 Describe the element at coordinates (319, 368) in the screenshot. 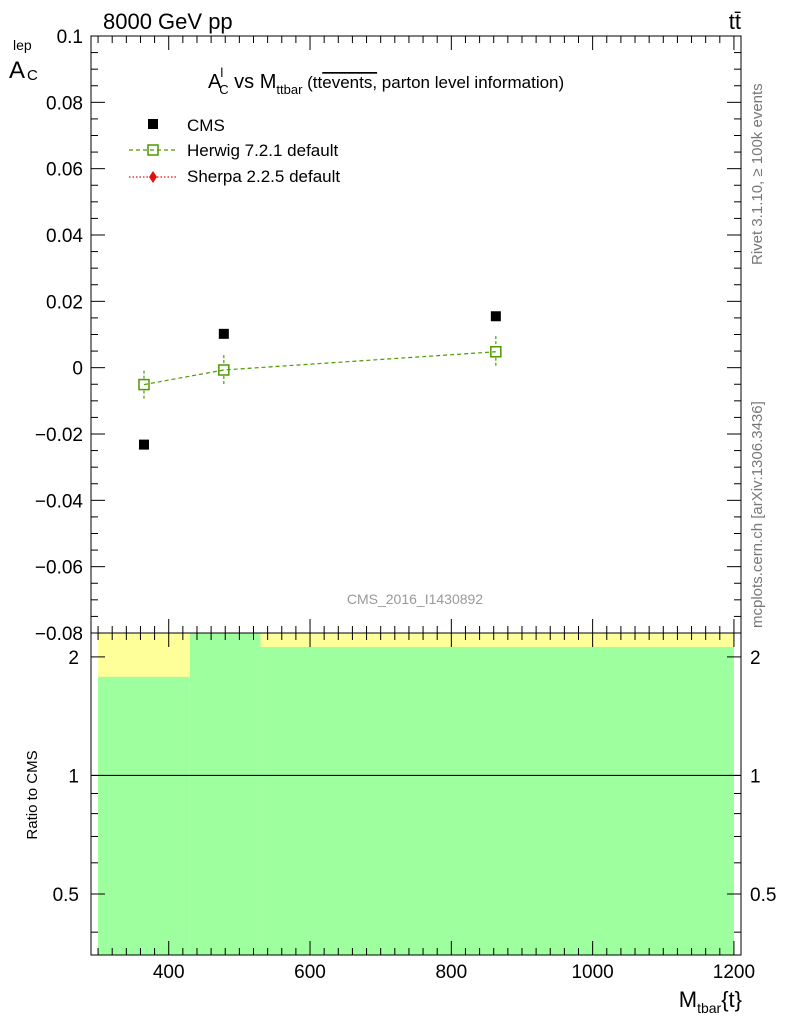

I see `herwig-line` at that location.